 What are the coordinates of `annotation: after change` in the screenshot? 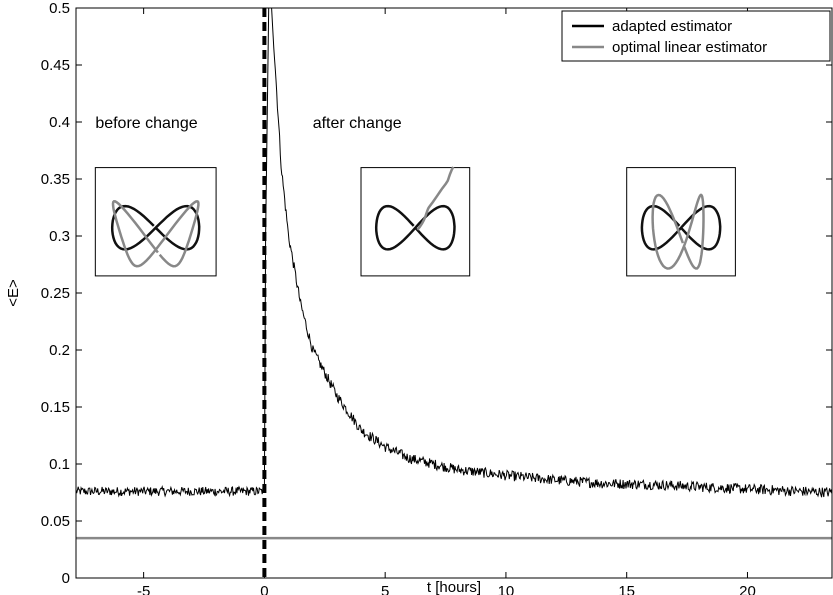 It's located at (357, 123).